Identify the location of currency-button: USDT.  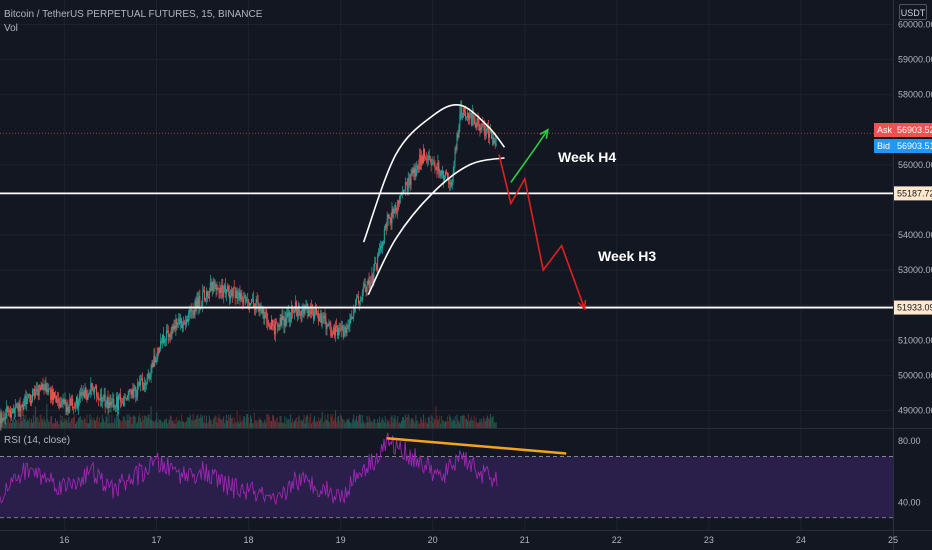
(913, 12).